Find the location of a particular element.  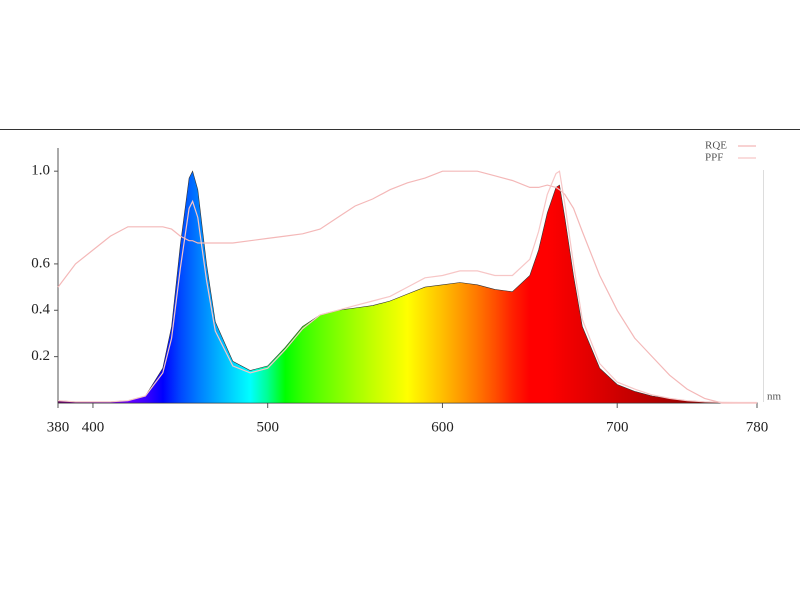

legend-label: PPF is located at coordinates (714, 158).